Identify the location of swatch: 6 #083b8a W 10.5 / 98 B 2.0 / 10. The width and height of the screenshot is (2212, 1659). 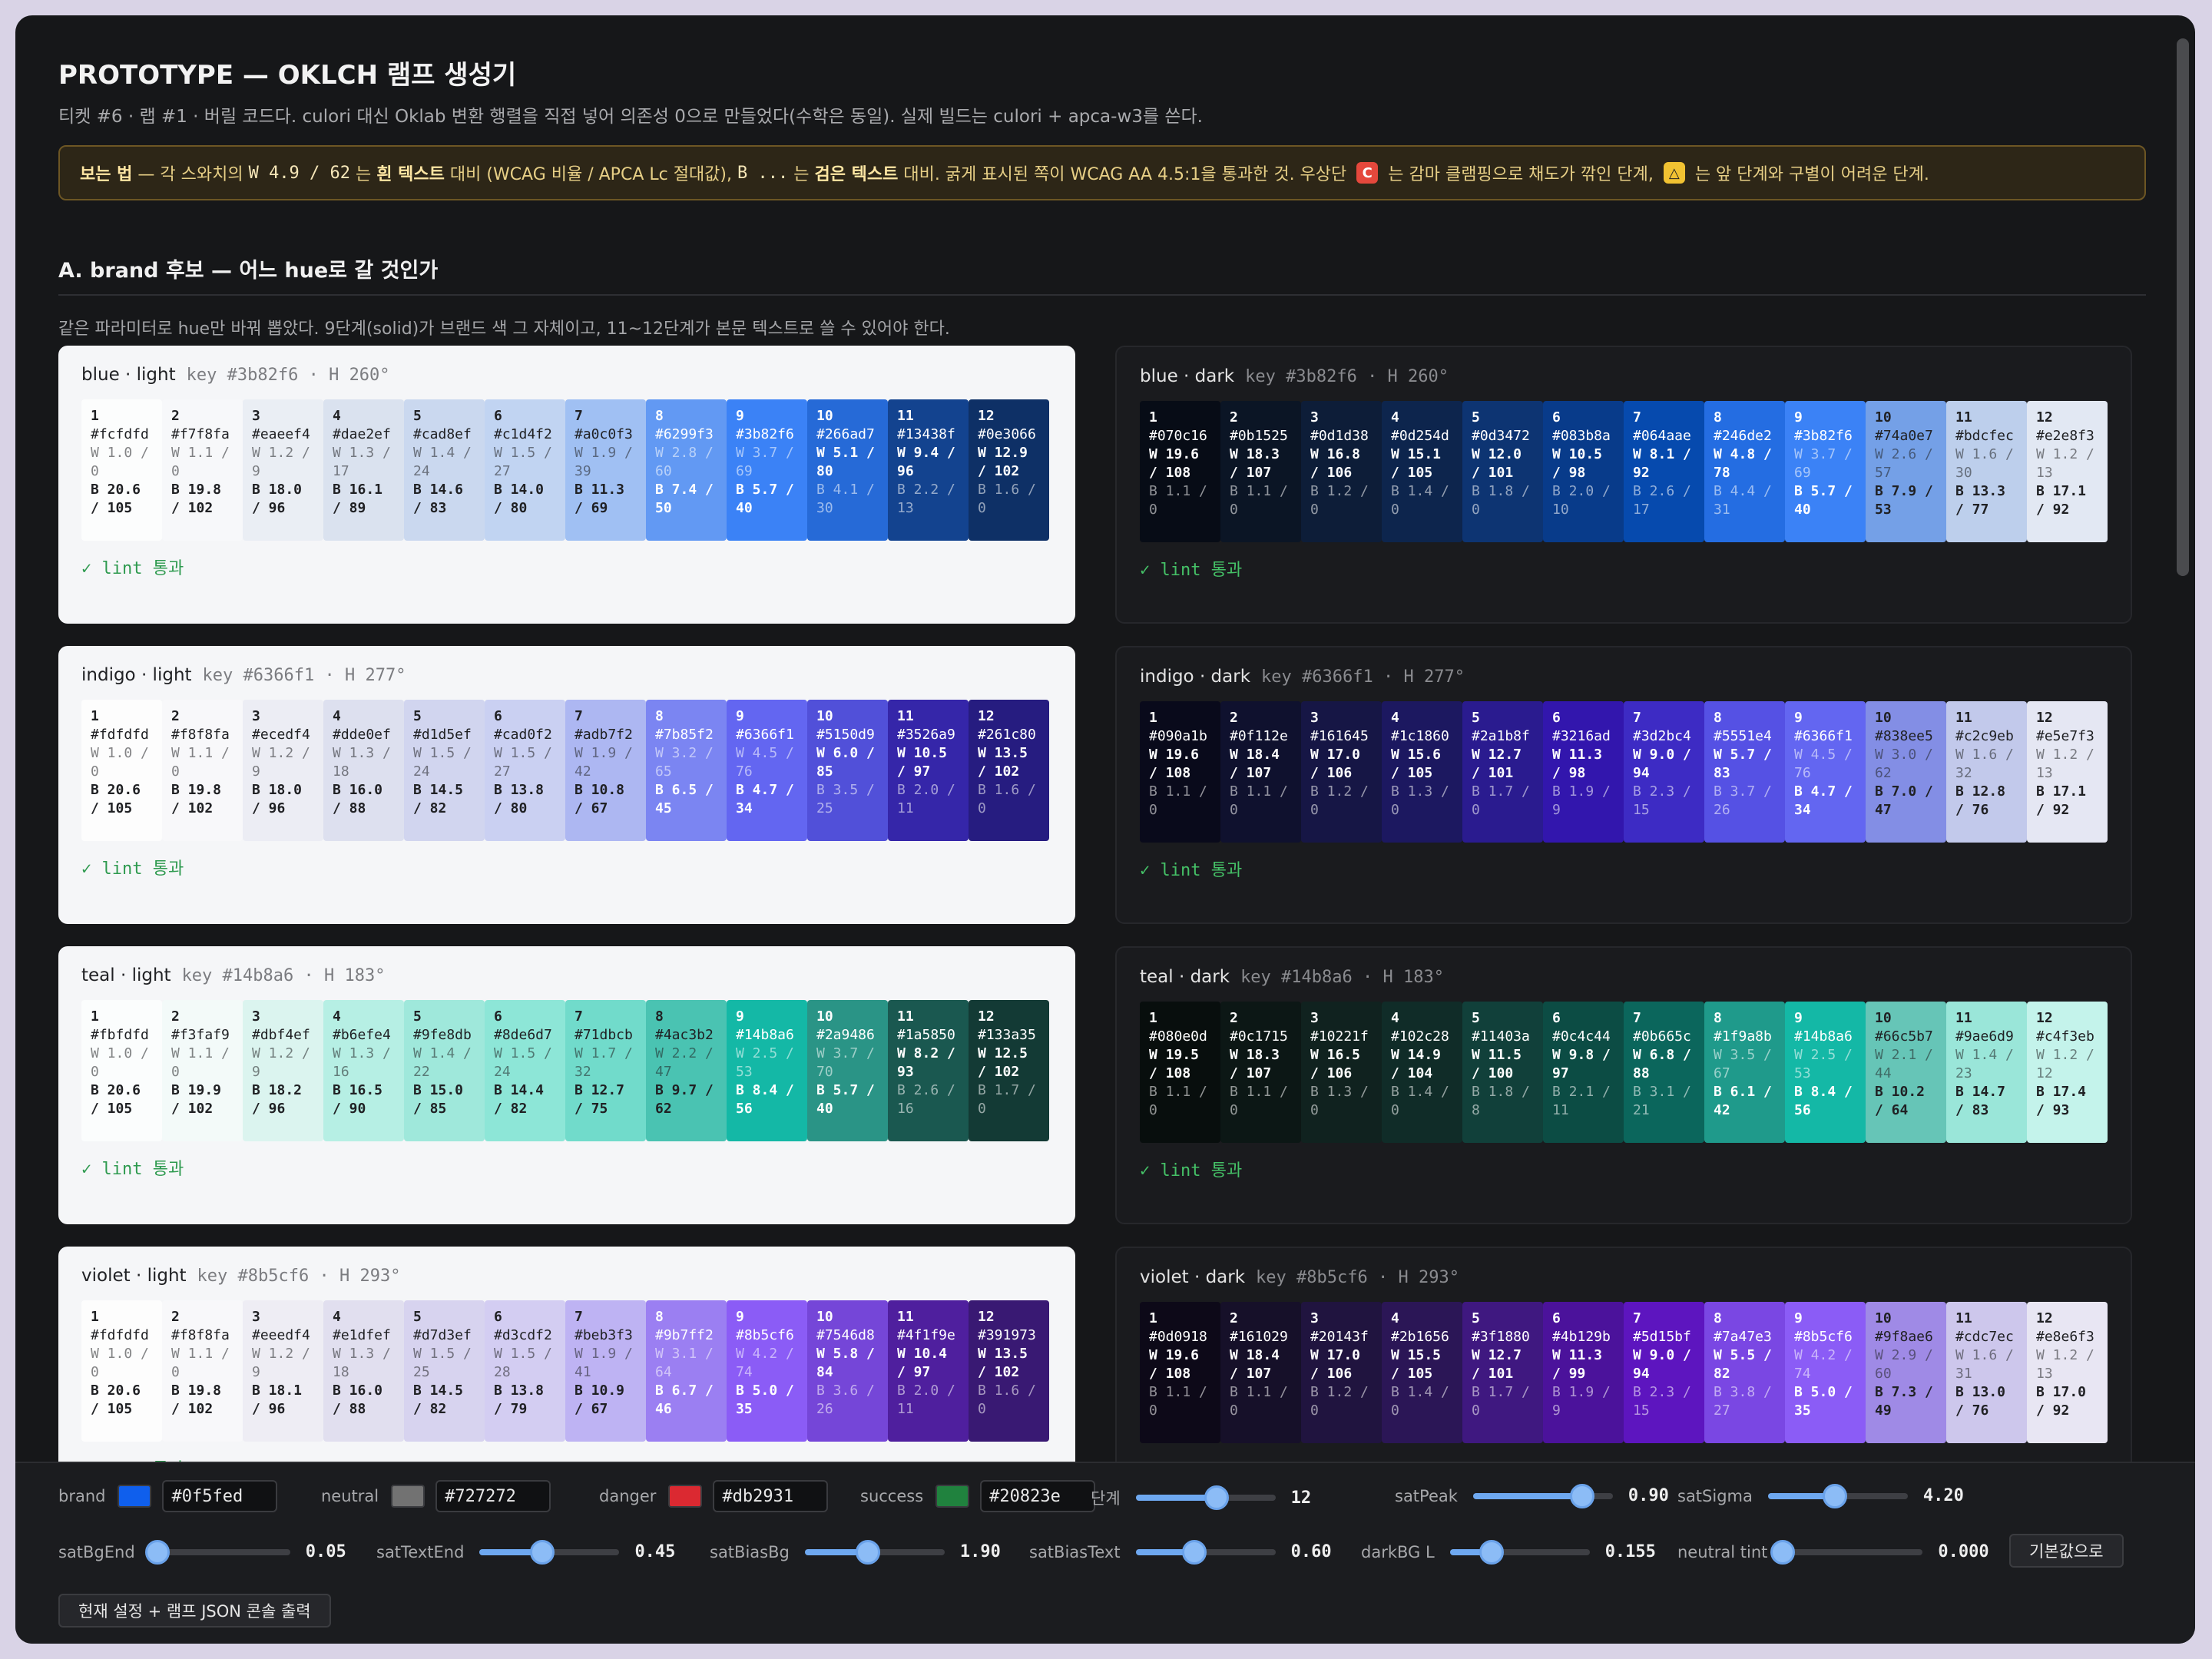
(1584, 471).